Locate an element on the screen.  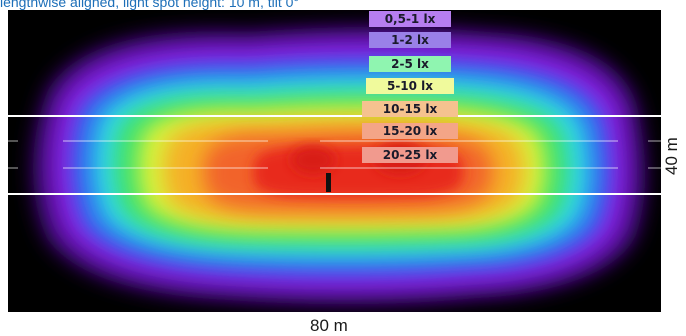
legend-item-2-5-lx: 2-5 lx is located at coordinates (410, 64).